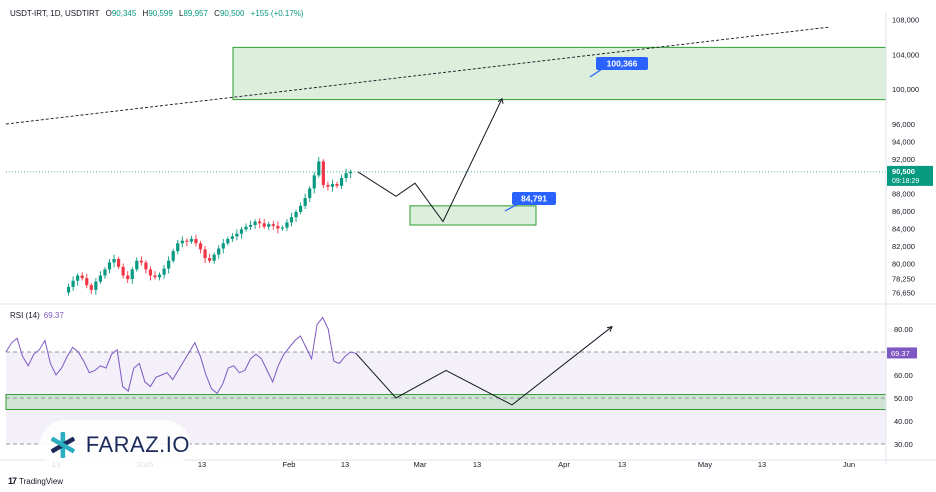 This screenshot has height=492, width=936. I want to click on tradingview-brand: TradingView, so click(41, 481).